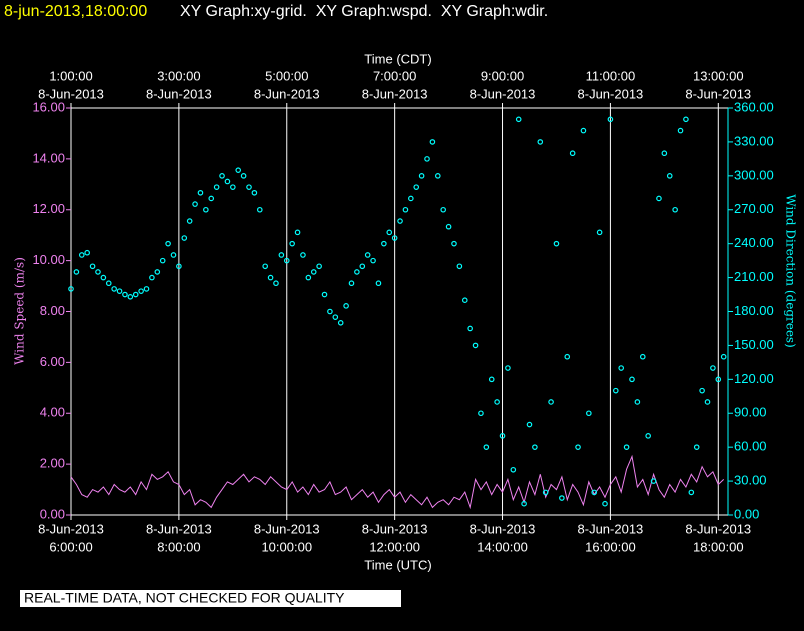 This screenshot has width=804, height=631. Describe the element at coordinates (754, 378) in the screenshot. I see `y2-tick-label: 120.00` at that location.